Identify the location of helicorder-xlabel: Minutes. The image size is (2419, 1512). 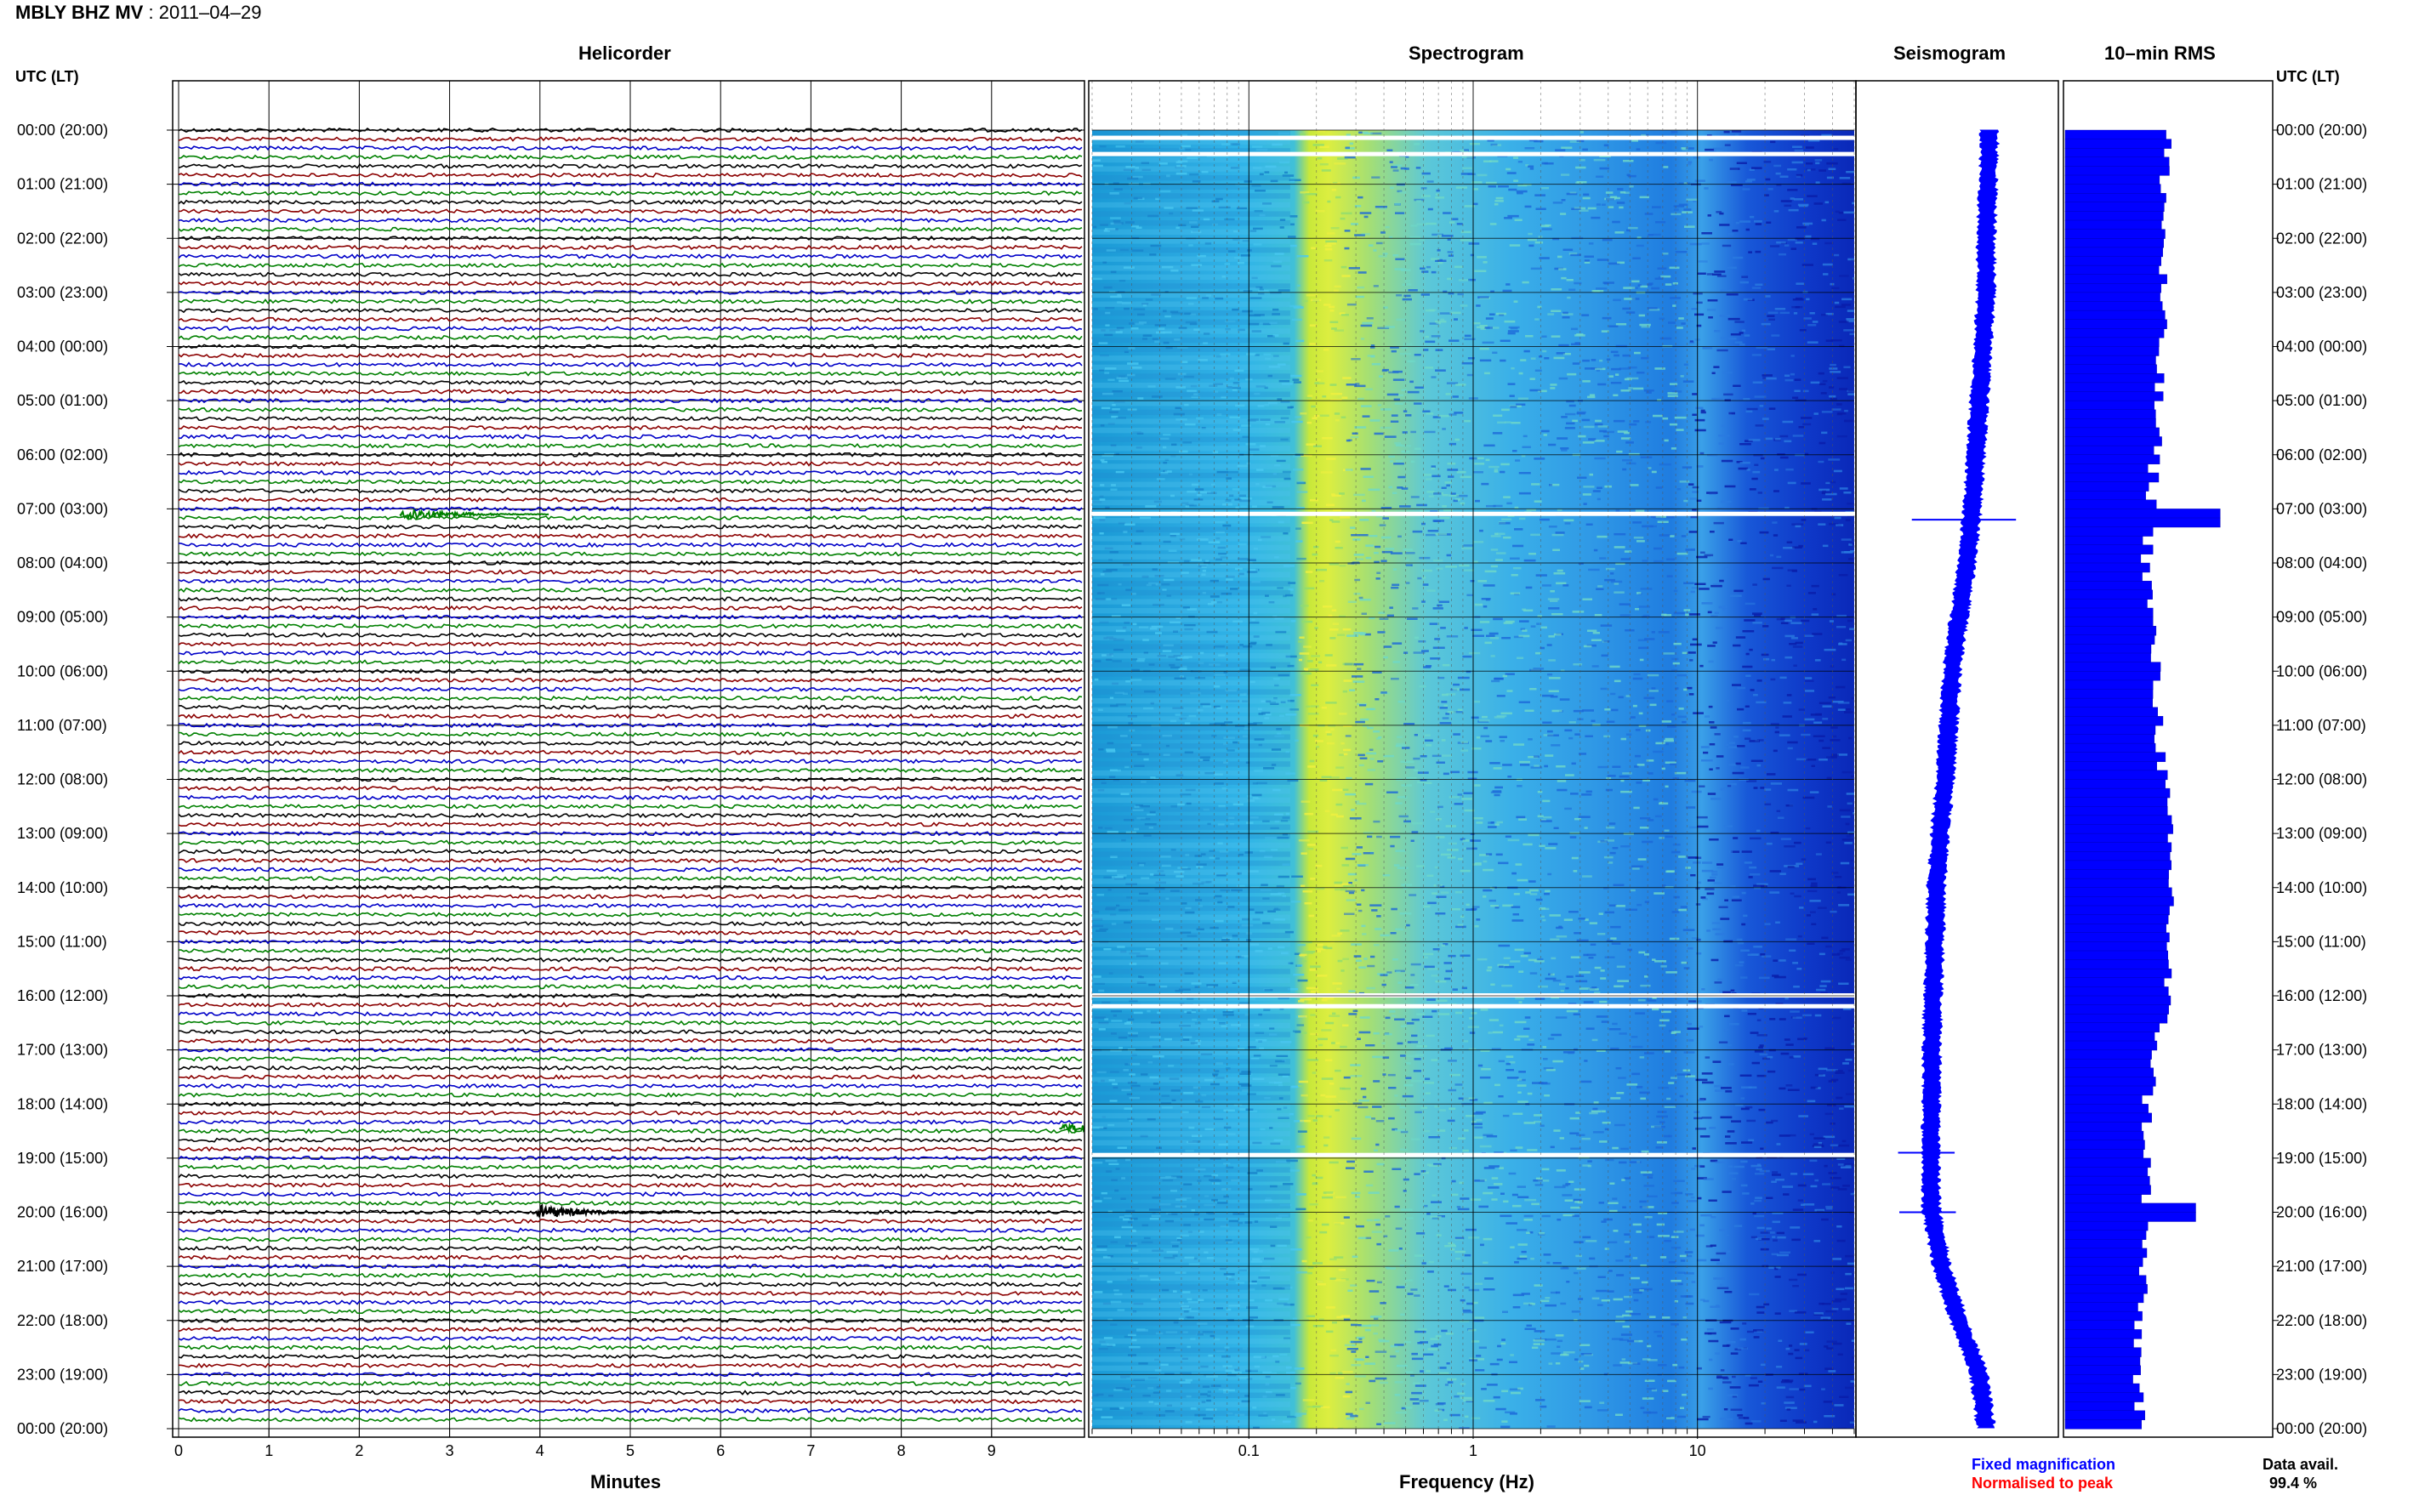
(626, 1481).